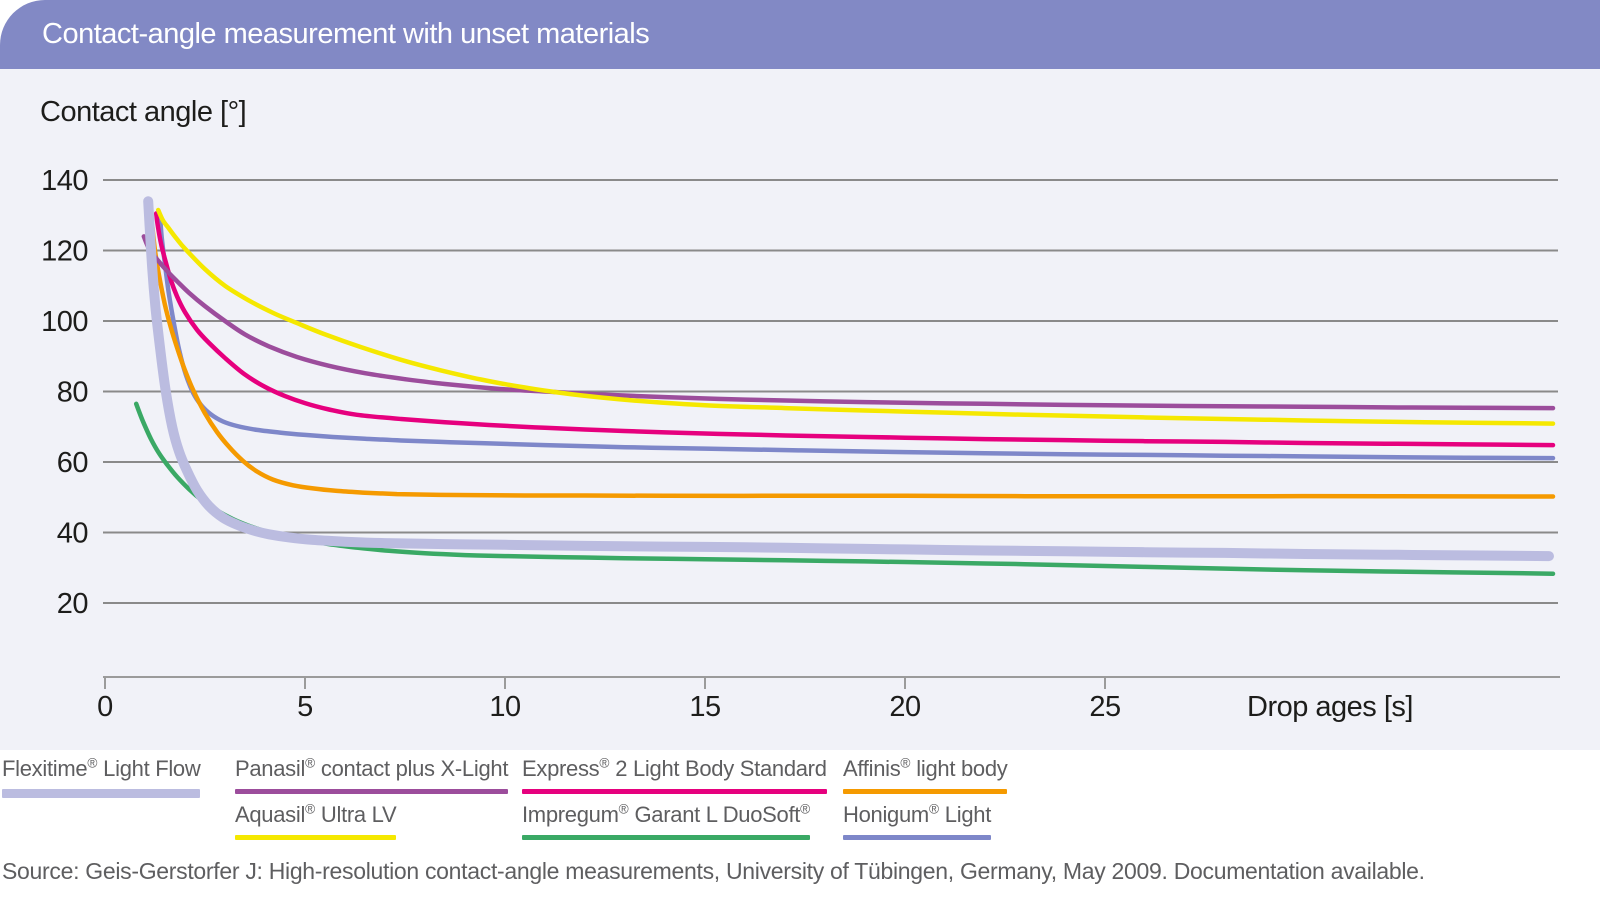 This screenshot has width=1600, height=900. What do you see at coordinates (72, 604) in the screenshot?
I see `y-tick-label: 20` at bounding box center [72, 604].